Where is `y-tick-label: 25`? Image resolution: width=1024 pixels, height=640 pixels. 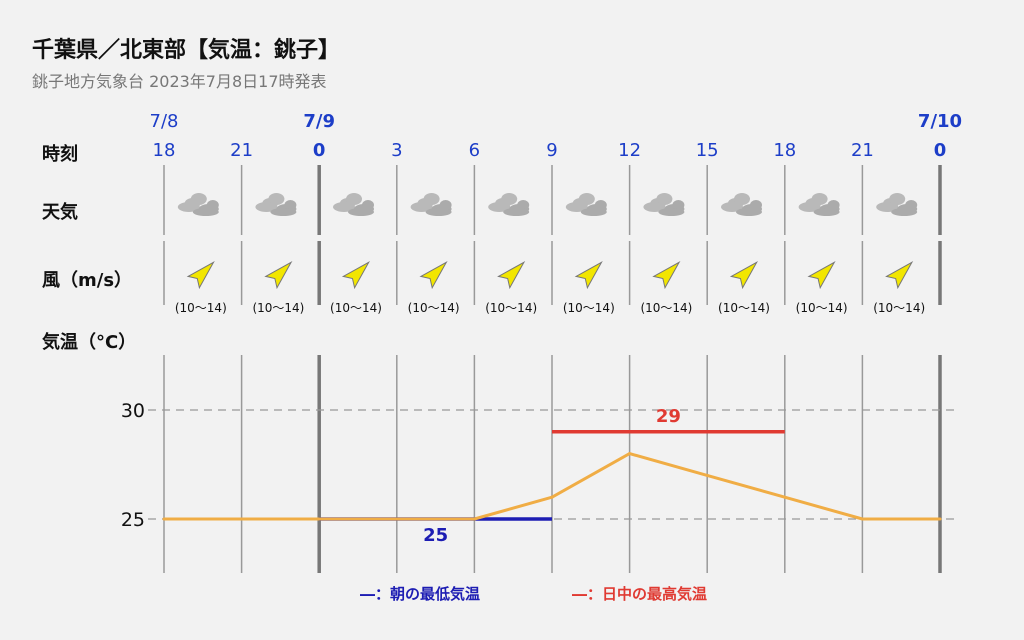
y-tick-label: 25 is located at coordinates (133, 520).